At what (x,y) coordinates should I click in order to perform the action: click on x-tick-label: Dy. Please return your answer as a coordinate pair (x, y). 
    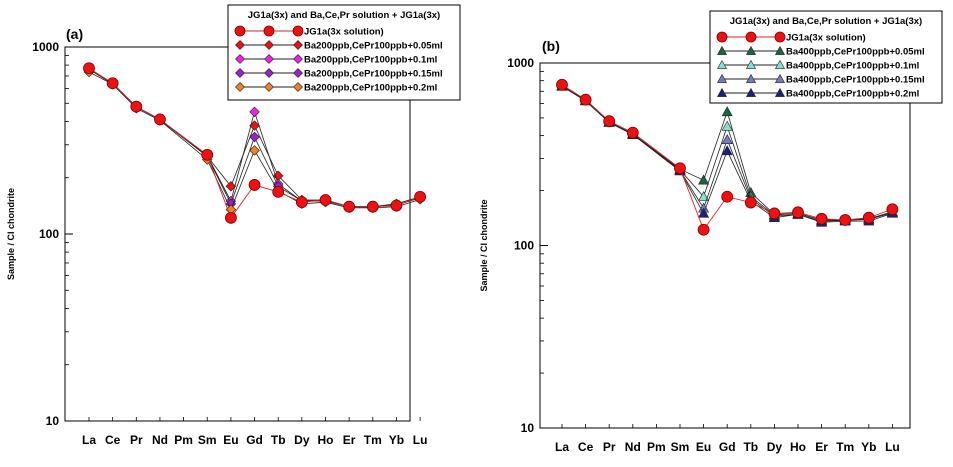
    Looking at the image, I should click on (302, 440).